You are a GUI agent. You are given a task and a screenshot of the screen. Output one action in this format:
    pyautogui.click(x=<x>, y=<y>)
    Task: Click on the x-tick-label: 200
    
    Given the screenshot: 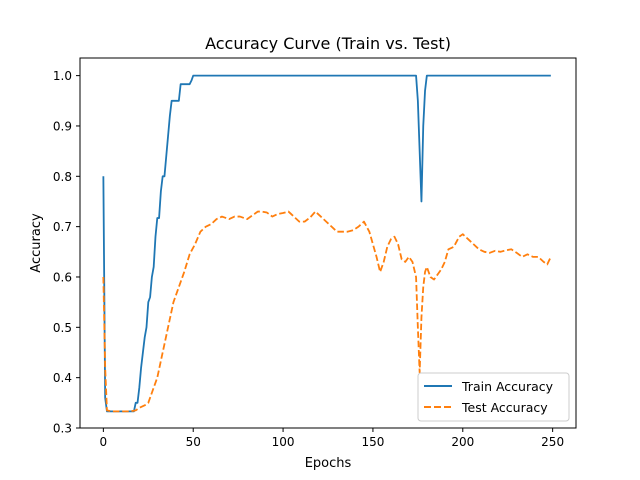 What is the action you would take?
    pyautogui.click(x=462, y=442)
    